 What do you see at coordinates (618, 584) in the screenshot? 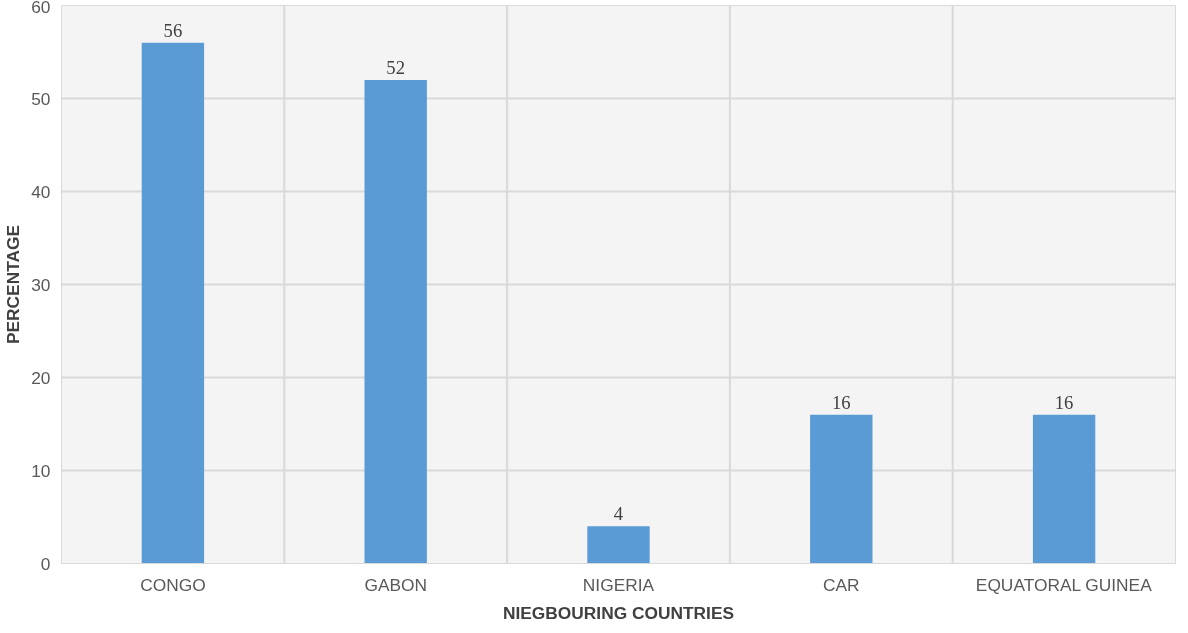
I see `x-tick-label: NIGERIA` at bounding box center [618, 584].